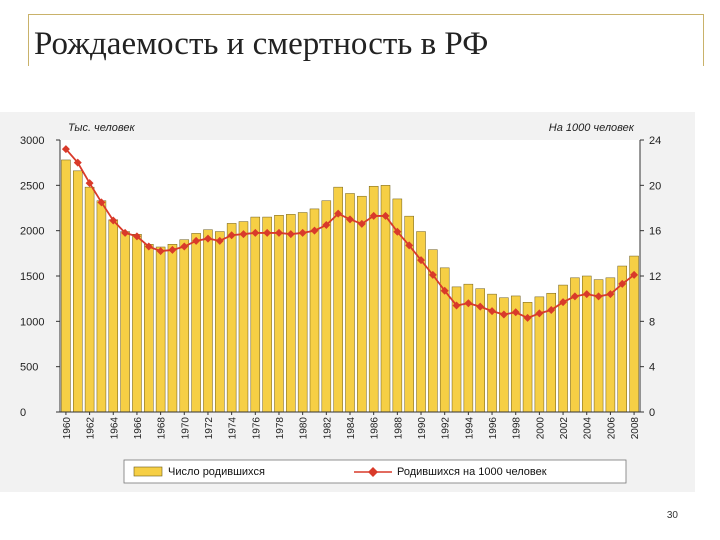  Describe the element at coordinates (243, 234) in the screenshot. I see `point-1975` at that location.